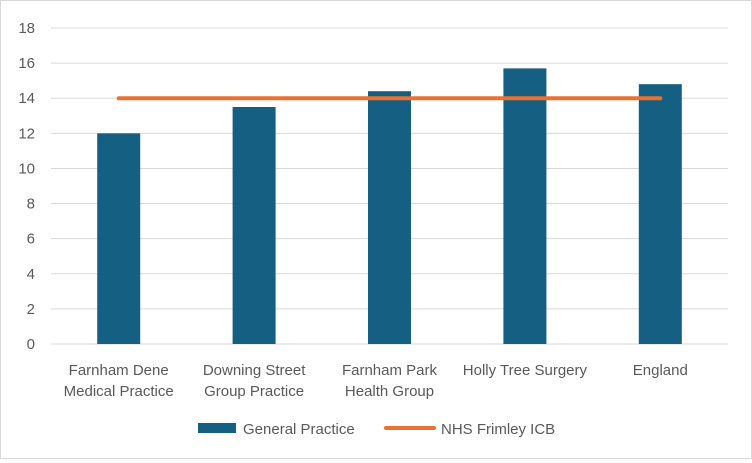  What do you see at coordinates (119, 370) in the screenshot?
I see `x-category-label: Farnham Dene` at bounding box center [119, 370].